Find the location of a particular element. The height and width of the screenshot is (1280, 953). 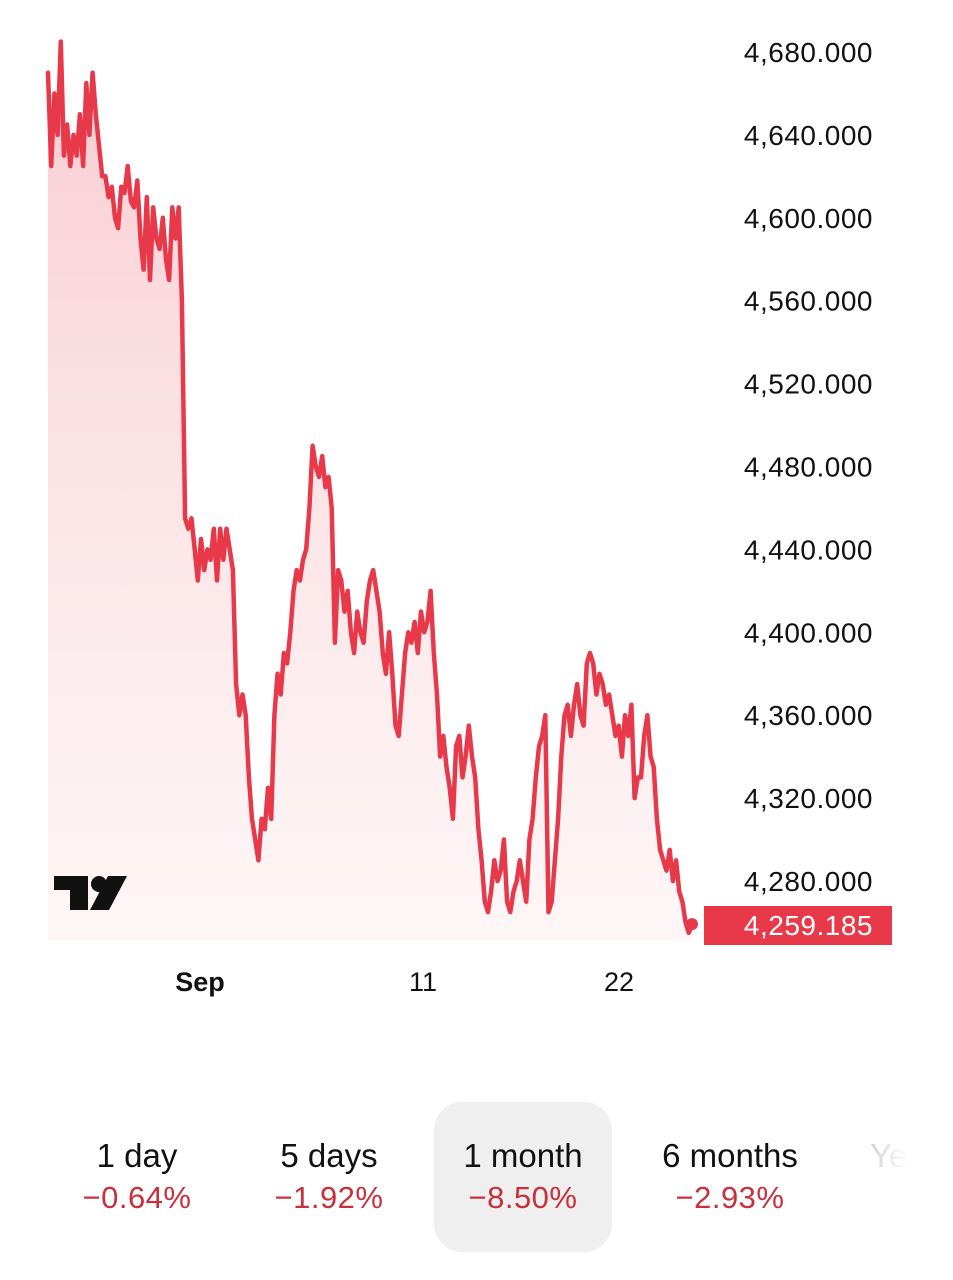

x-axis-tick-label: 22 is located at coordinates (619, 982).